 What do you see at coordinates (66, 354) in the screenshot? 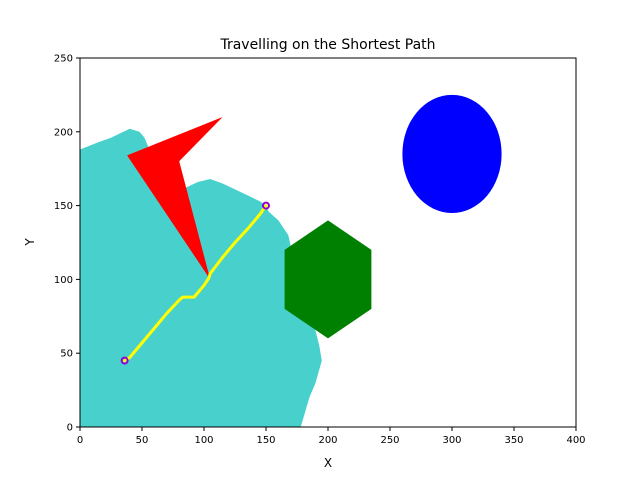
I see `y-tick-label: 50` at bounding box center [66, 354].